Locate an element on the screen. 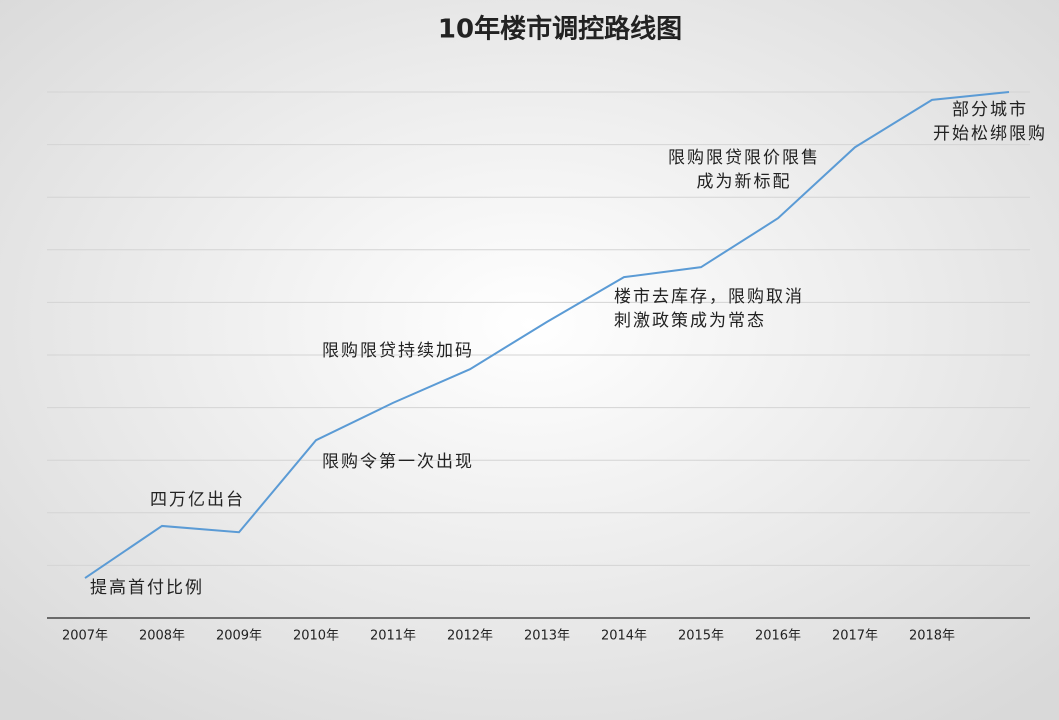 Image resolution: width=1059 pixels, height=720 pixels. x-tick-label: 2017年 is located at coordinates (855, 636).